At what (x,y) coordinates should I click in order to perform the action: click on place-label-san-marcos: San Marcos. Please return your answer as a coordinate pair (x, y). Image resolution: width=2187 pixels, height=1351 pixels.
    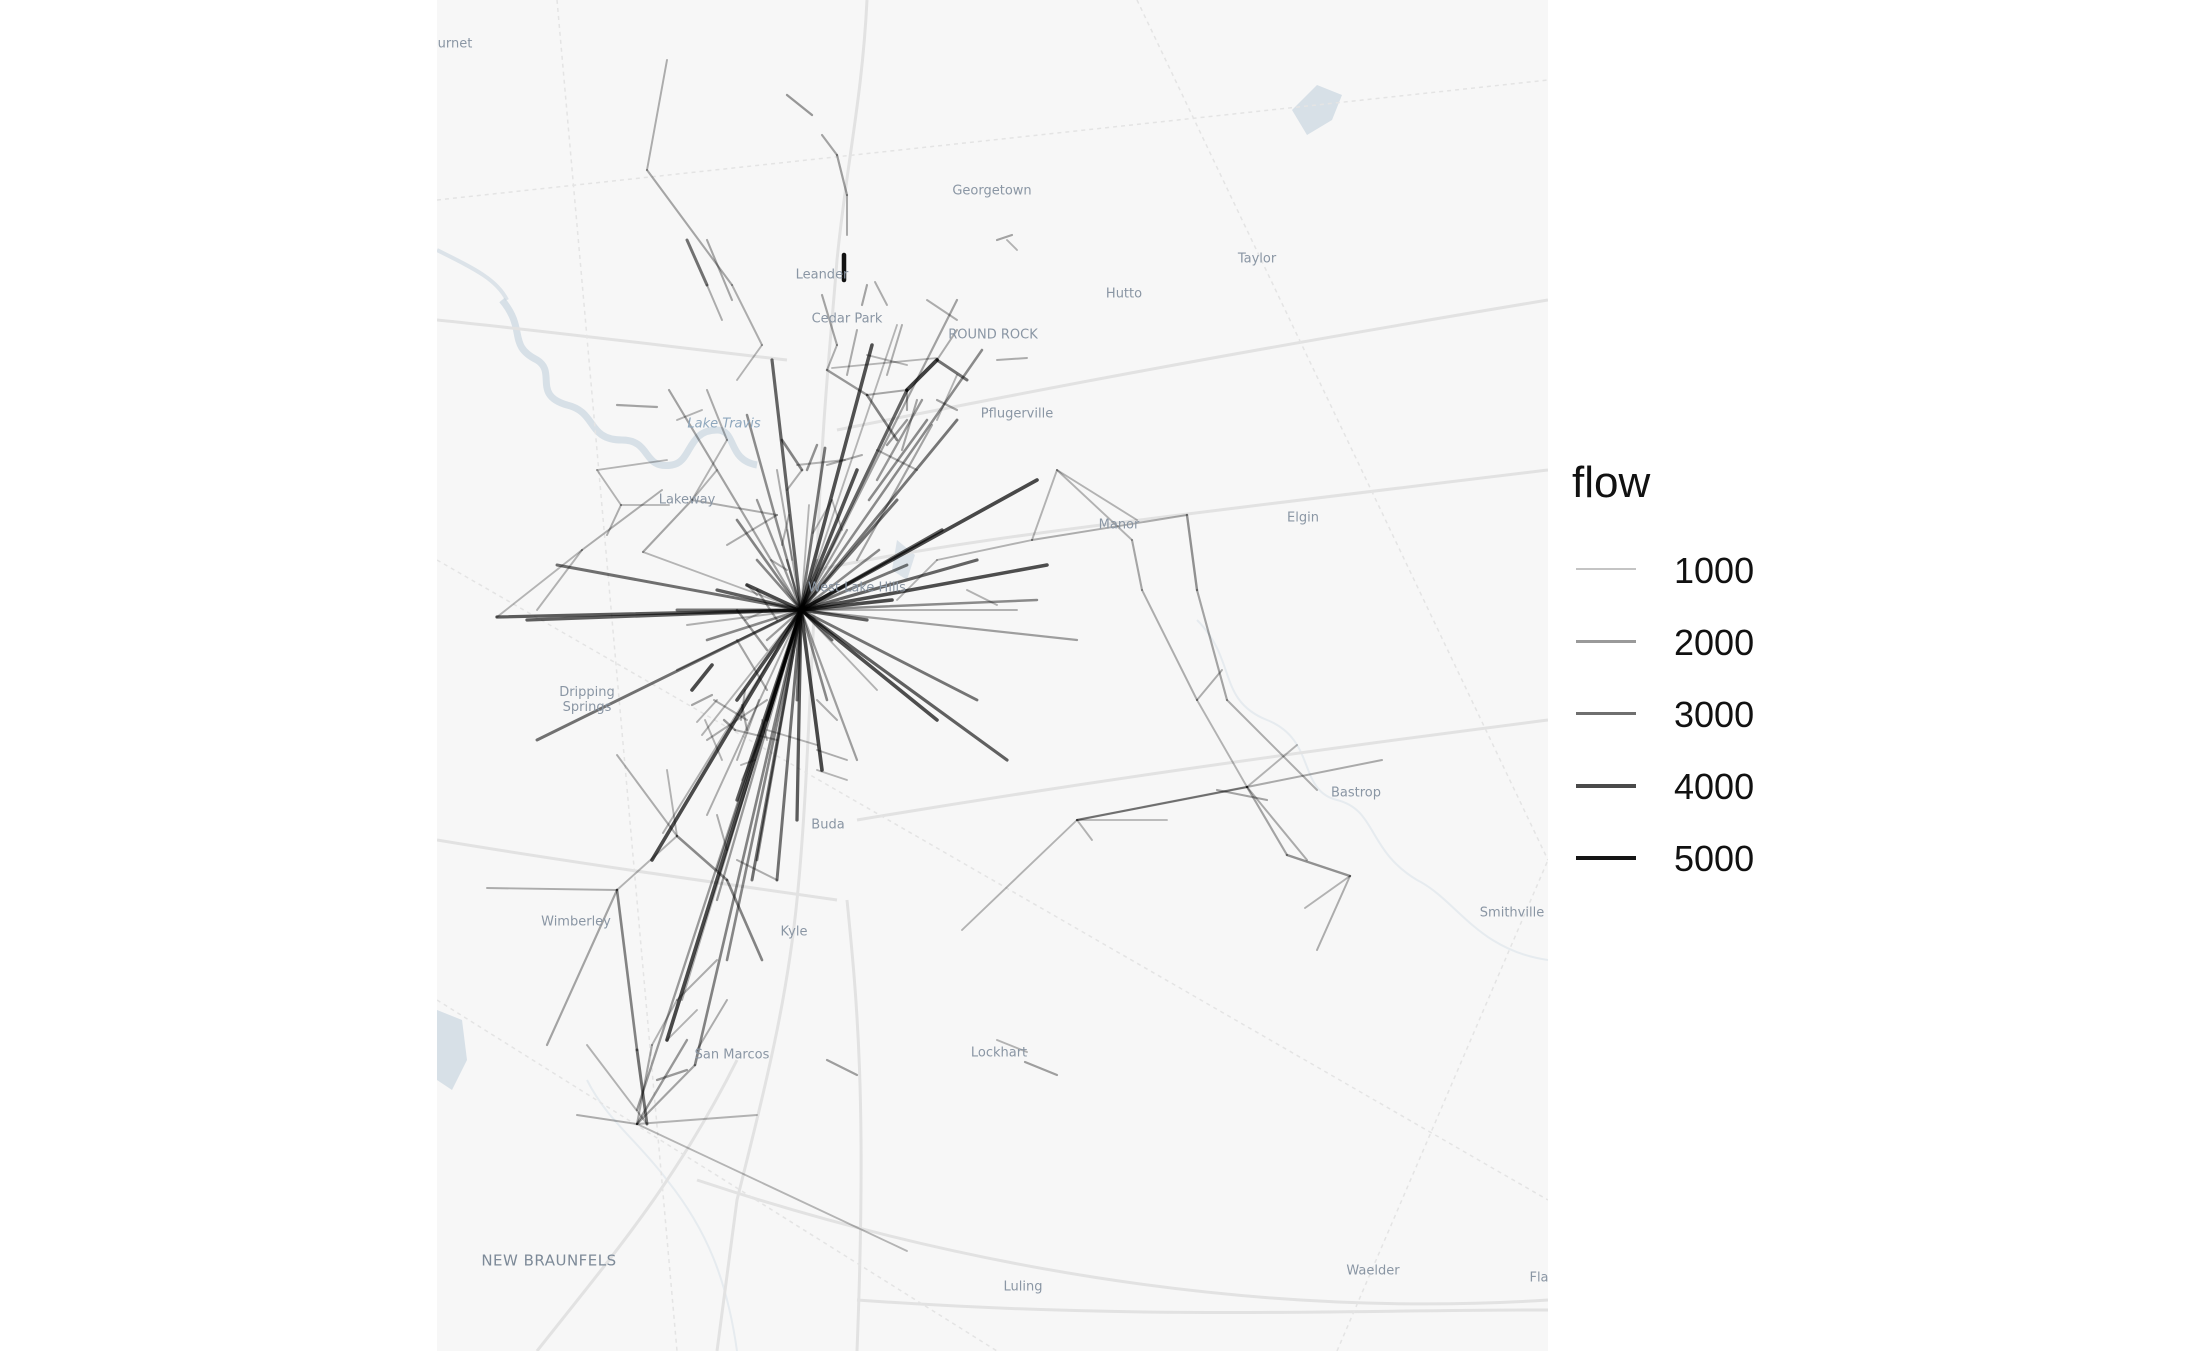
    Looking at the image, I should click on (732, 1055).